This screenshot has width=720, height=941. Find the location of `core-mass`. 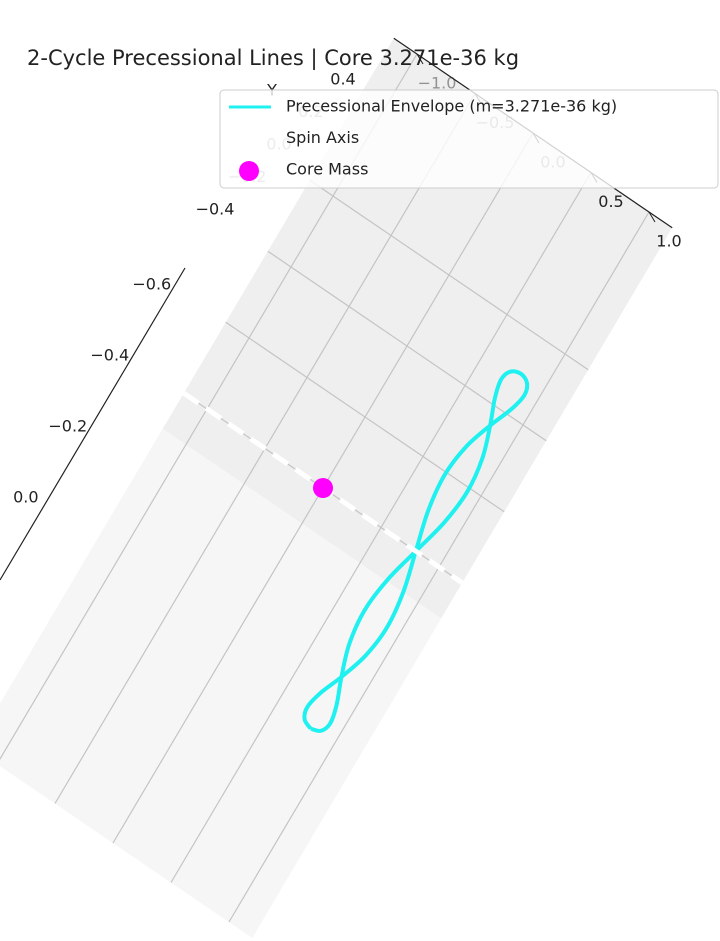

core-mass is located at coordinates (323, 488).